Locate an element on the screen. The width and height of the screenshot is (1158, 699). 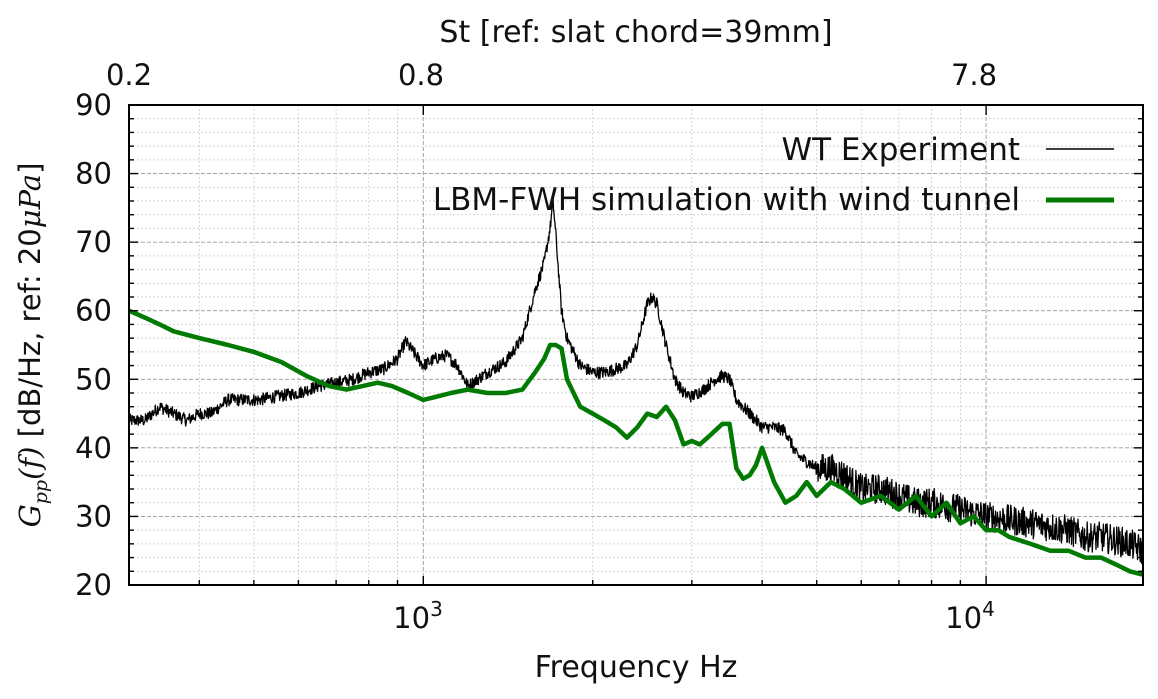
top-tick-label-1: 0.8 is located at coordinates (421, 75).